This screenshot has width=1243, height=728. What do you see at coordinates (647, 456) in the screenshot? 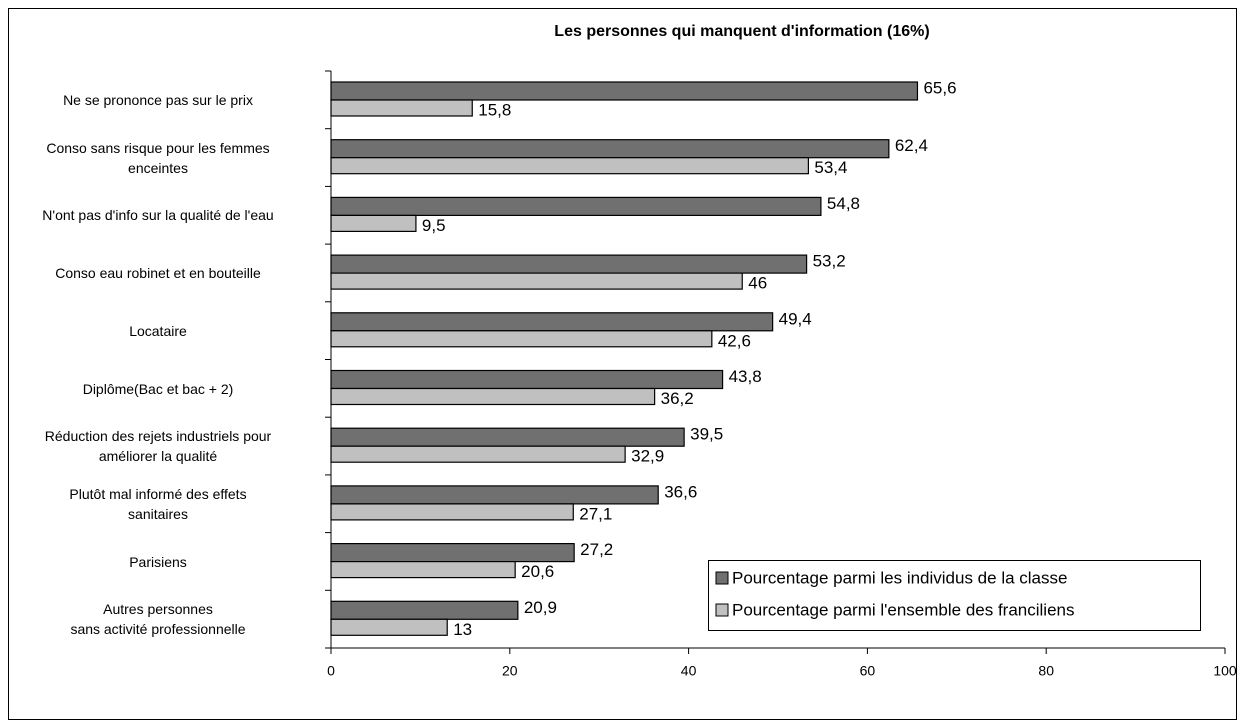
I see `data-label: 32,9` at bounding box center [647, 456].